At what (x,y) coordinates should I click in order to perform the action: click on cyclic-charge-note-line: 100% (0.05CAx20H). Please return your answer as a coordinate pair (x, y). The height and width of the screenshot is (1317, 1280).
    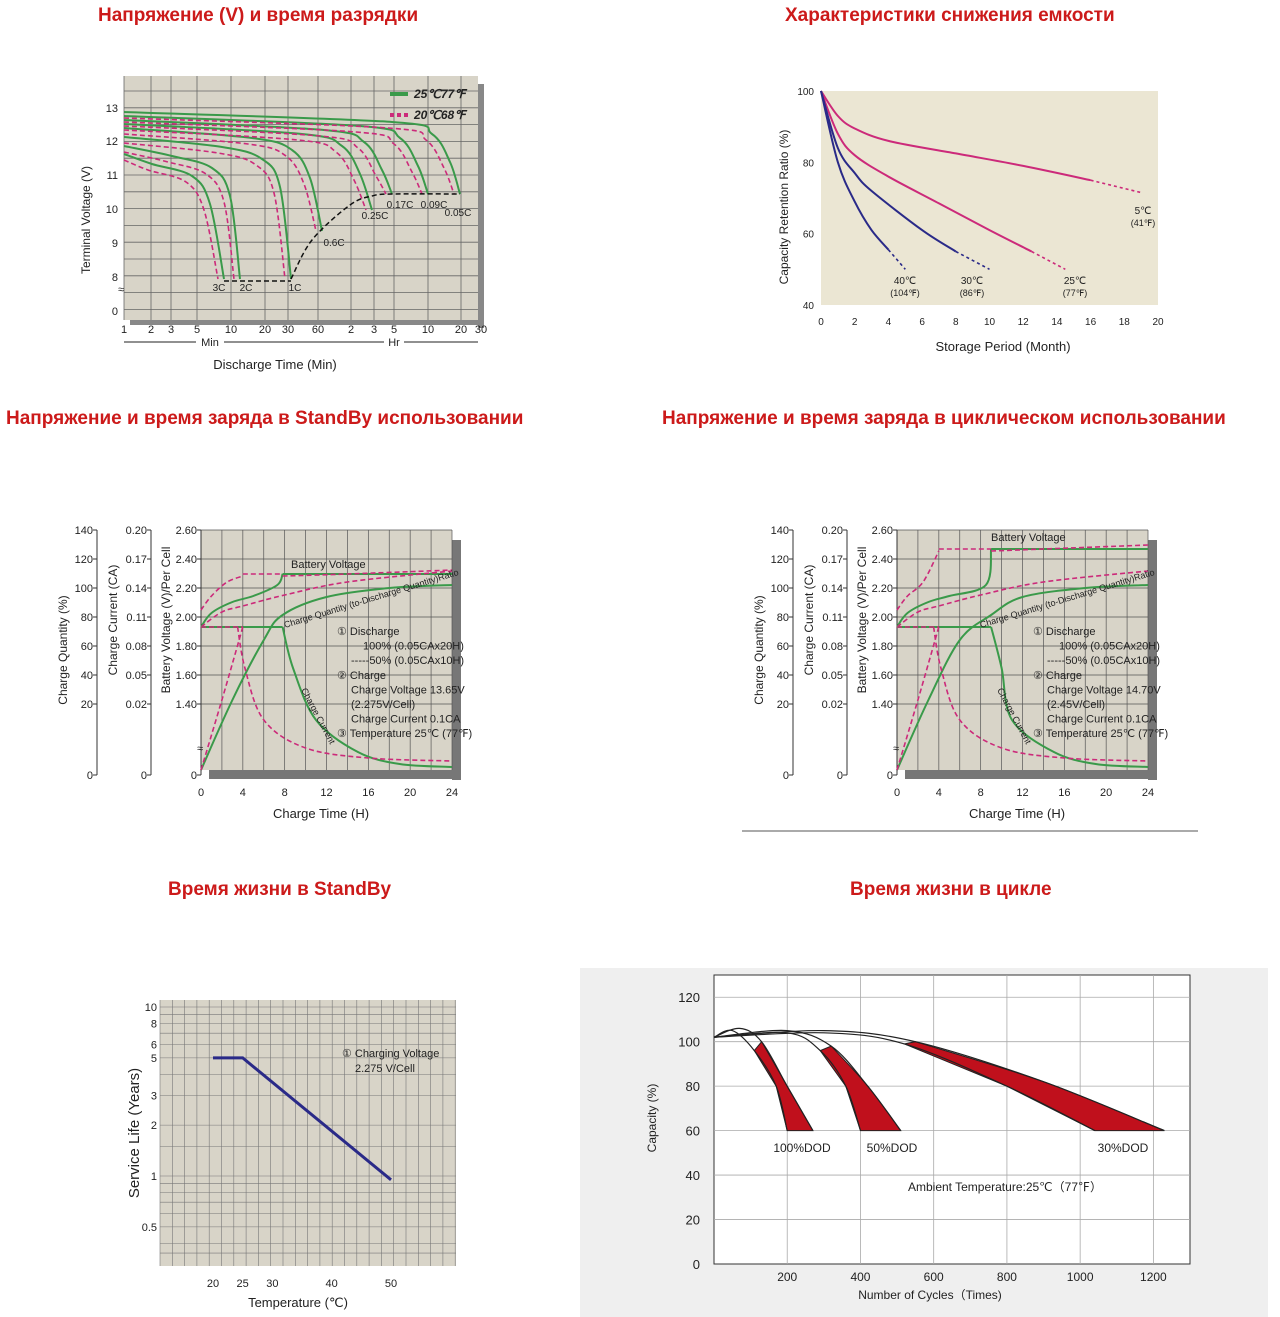
    Looking at the image, I should click on (1109, 647).